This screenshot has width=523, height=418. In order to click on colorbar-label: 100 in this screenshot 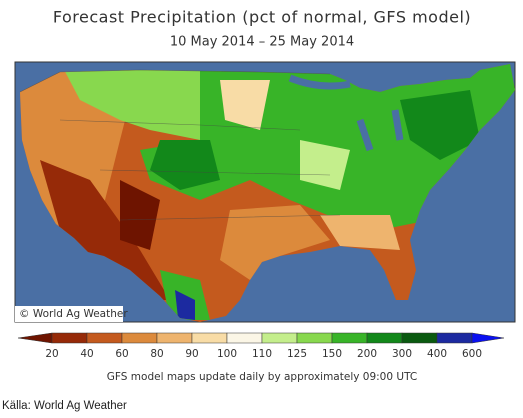, I will do `click(227, 354)`.